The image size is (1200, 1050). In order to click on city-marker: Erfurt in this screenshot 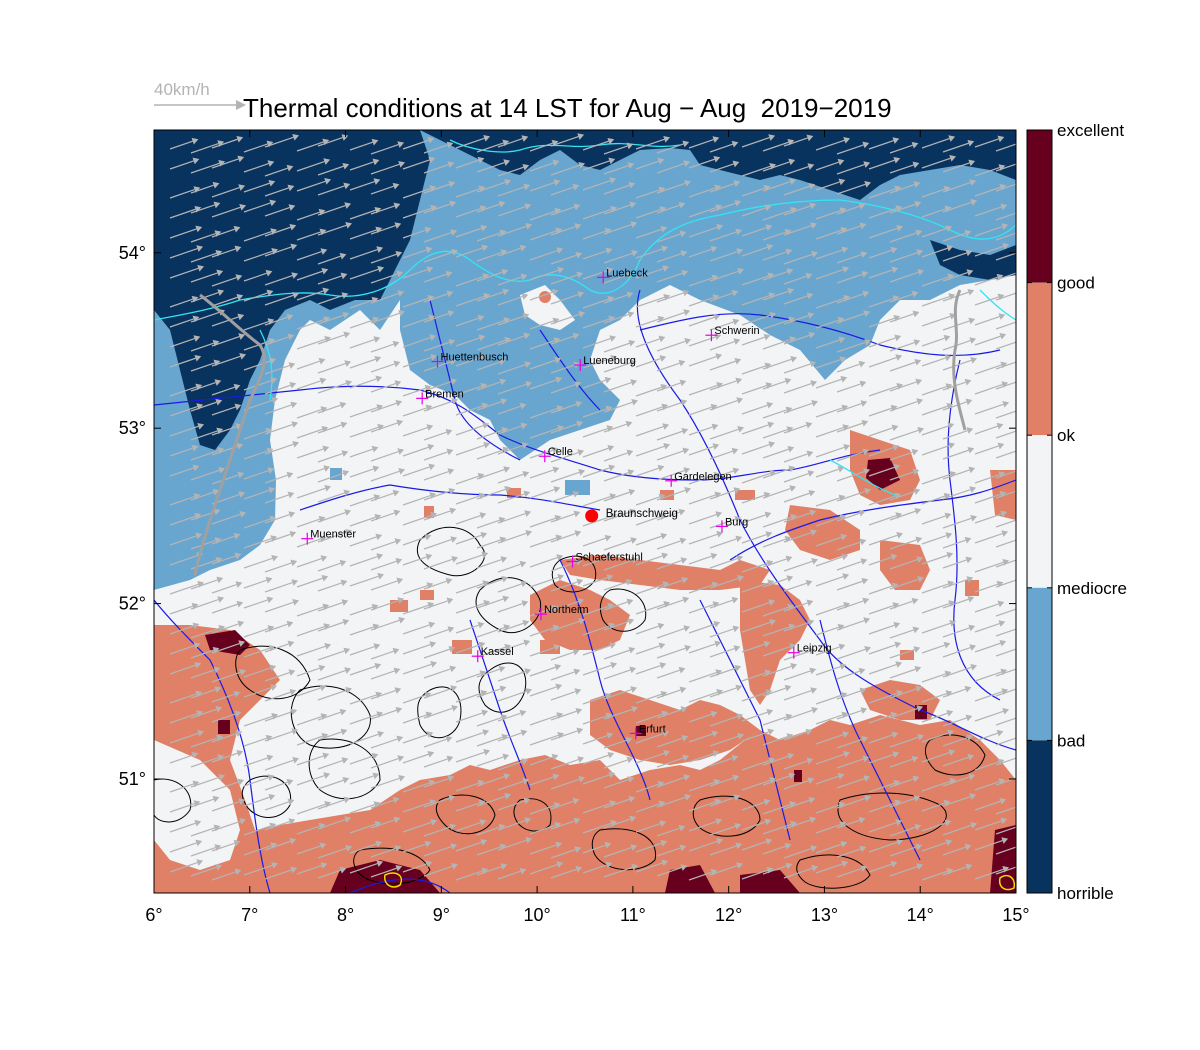, I will do `click(647, 731)`.